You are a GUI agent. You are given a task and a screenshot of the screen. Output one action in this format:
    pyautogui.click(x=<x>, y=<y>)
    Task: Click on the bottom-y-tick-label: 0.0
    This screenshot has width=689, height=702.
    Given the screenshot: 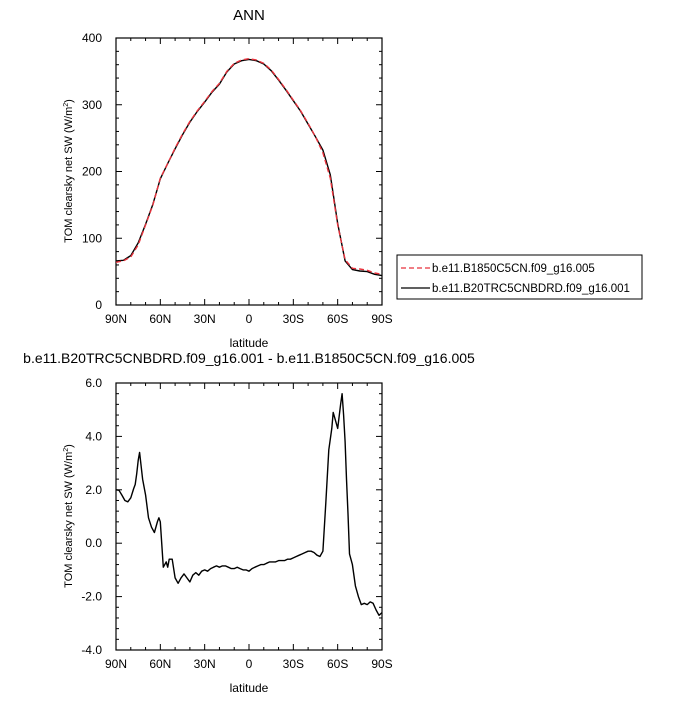 What is the action you would take?
    pyautogui.click(x=93, y=543)
    